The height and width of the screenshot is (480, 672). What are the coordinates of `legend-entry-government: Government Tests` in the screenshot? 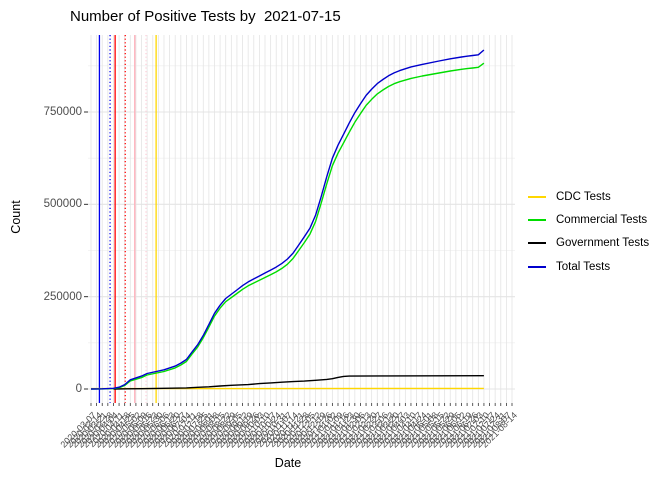 It's located at (588, 243).